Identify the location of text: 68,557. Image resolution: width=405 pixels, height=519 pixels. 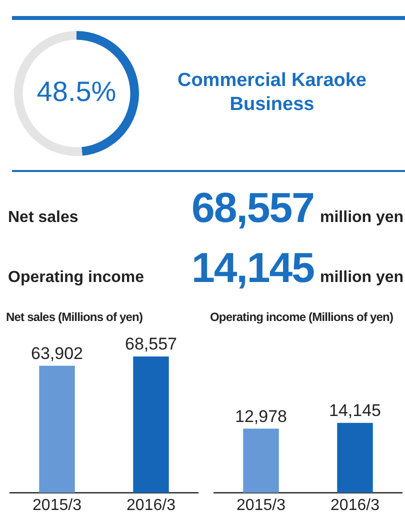
(252, 208).